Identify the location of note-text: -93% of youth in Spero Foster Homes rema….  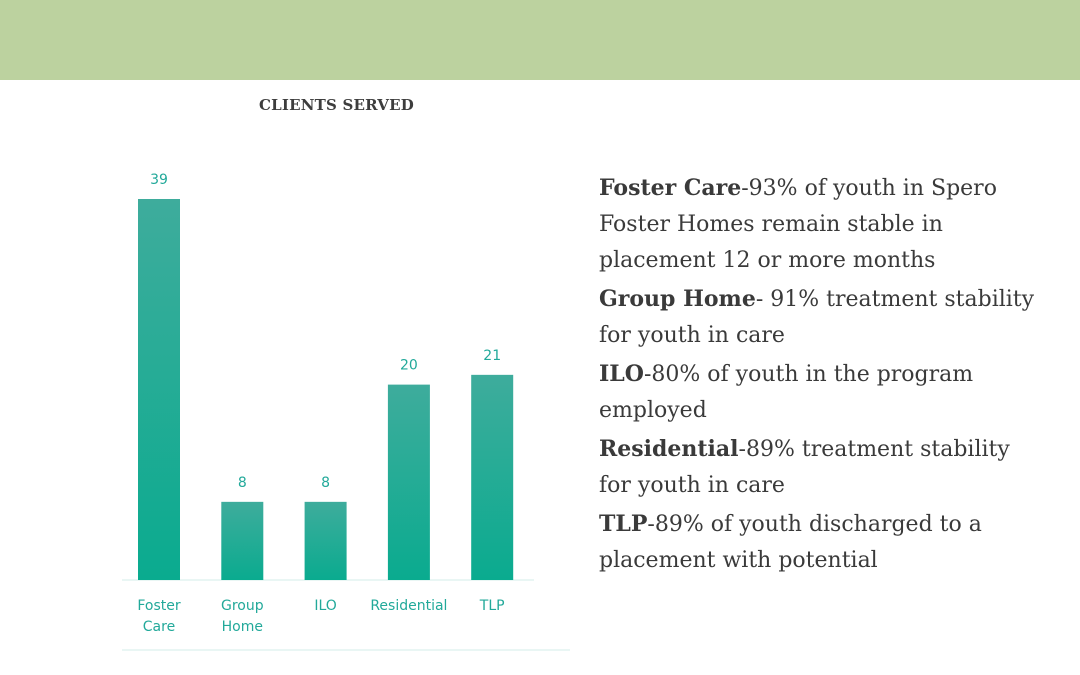
(798, 224).